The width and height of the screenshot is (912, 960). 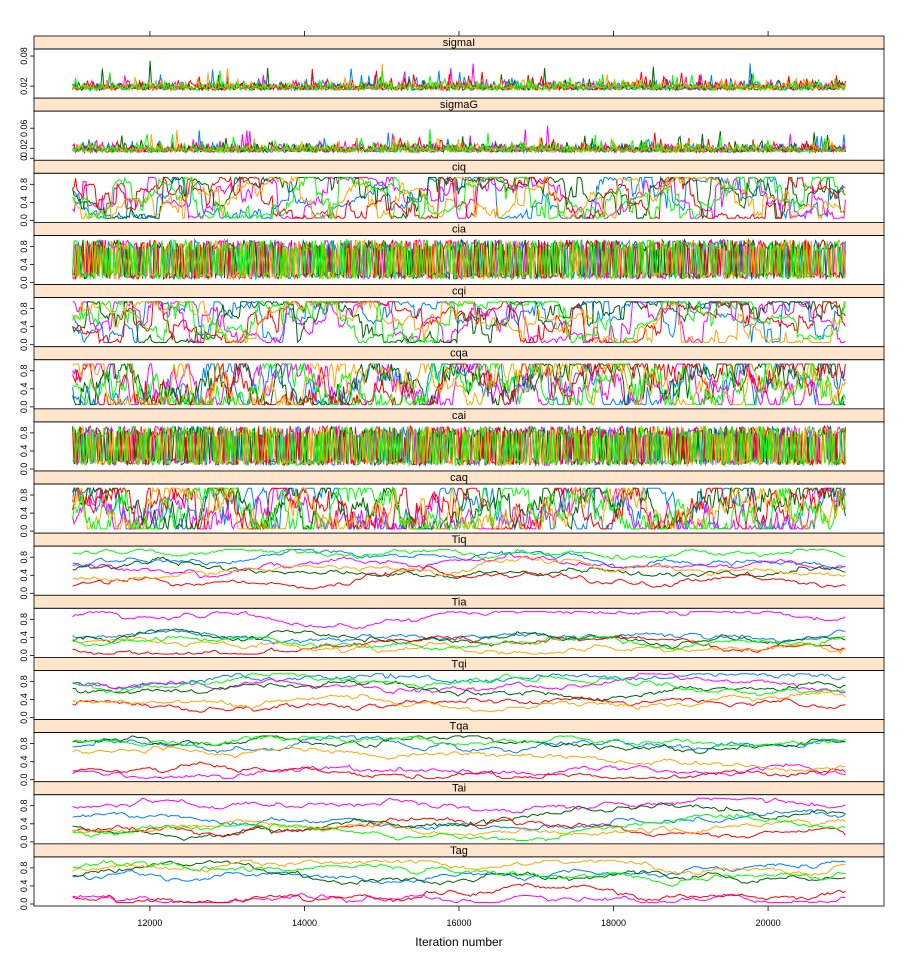 I want to click on y-tick-label-Tia: 0.8, so click(x=24, y=619).